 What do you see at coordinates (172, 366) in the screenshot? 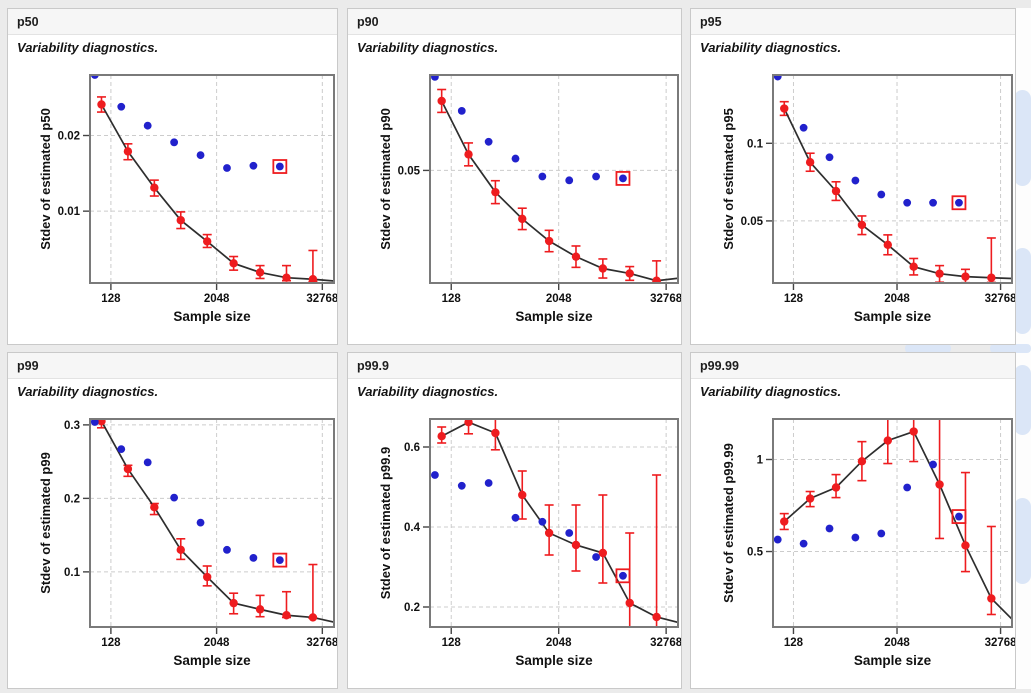
I see `panel-title-bar: p99` at bounding box center [172, 366].